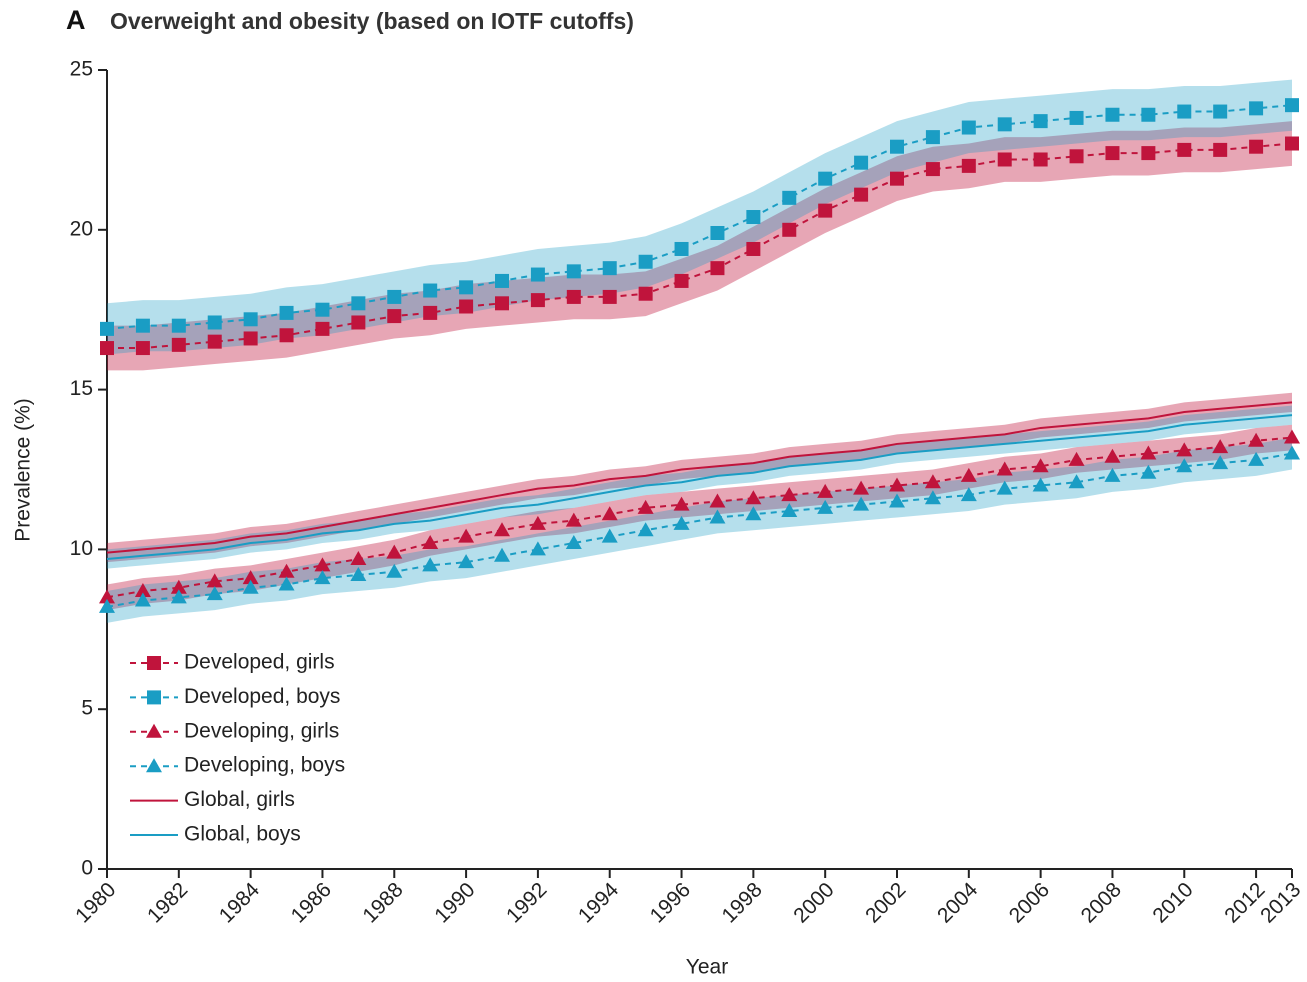 The height and width of the screenshot is (982, 1307). What do you see at coordinates (240, 903) in the screenshot?
I see `x-tick-label: 1984` at bounding box center [240, 903].